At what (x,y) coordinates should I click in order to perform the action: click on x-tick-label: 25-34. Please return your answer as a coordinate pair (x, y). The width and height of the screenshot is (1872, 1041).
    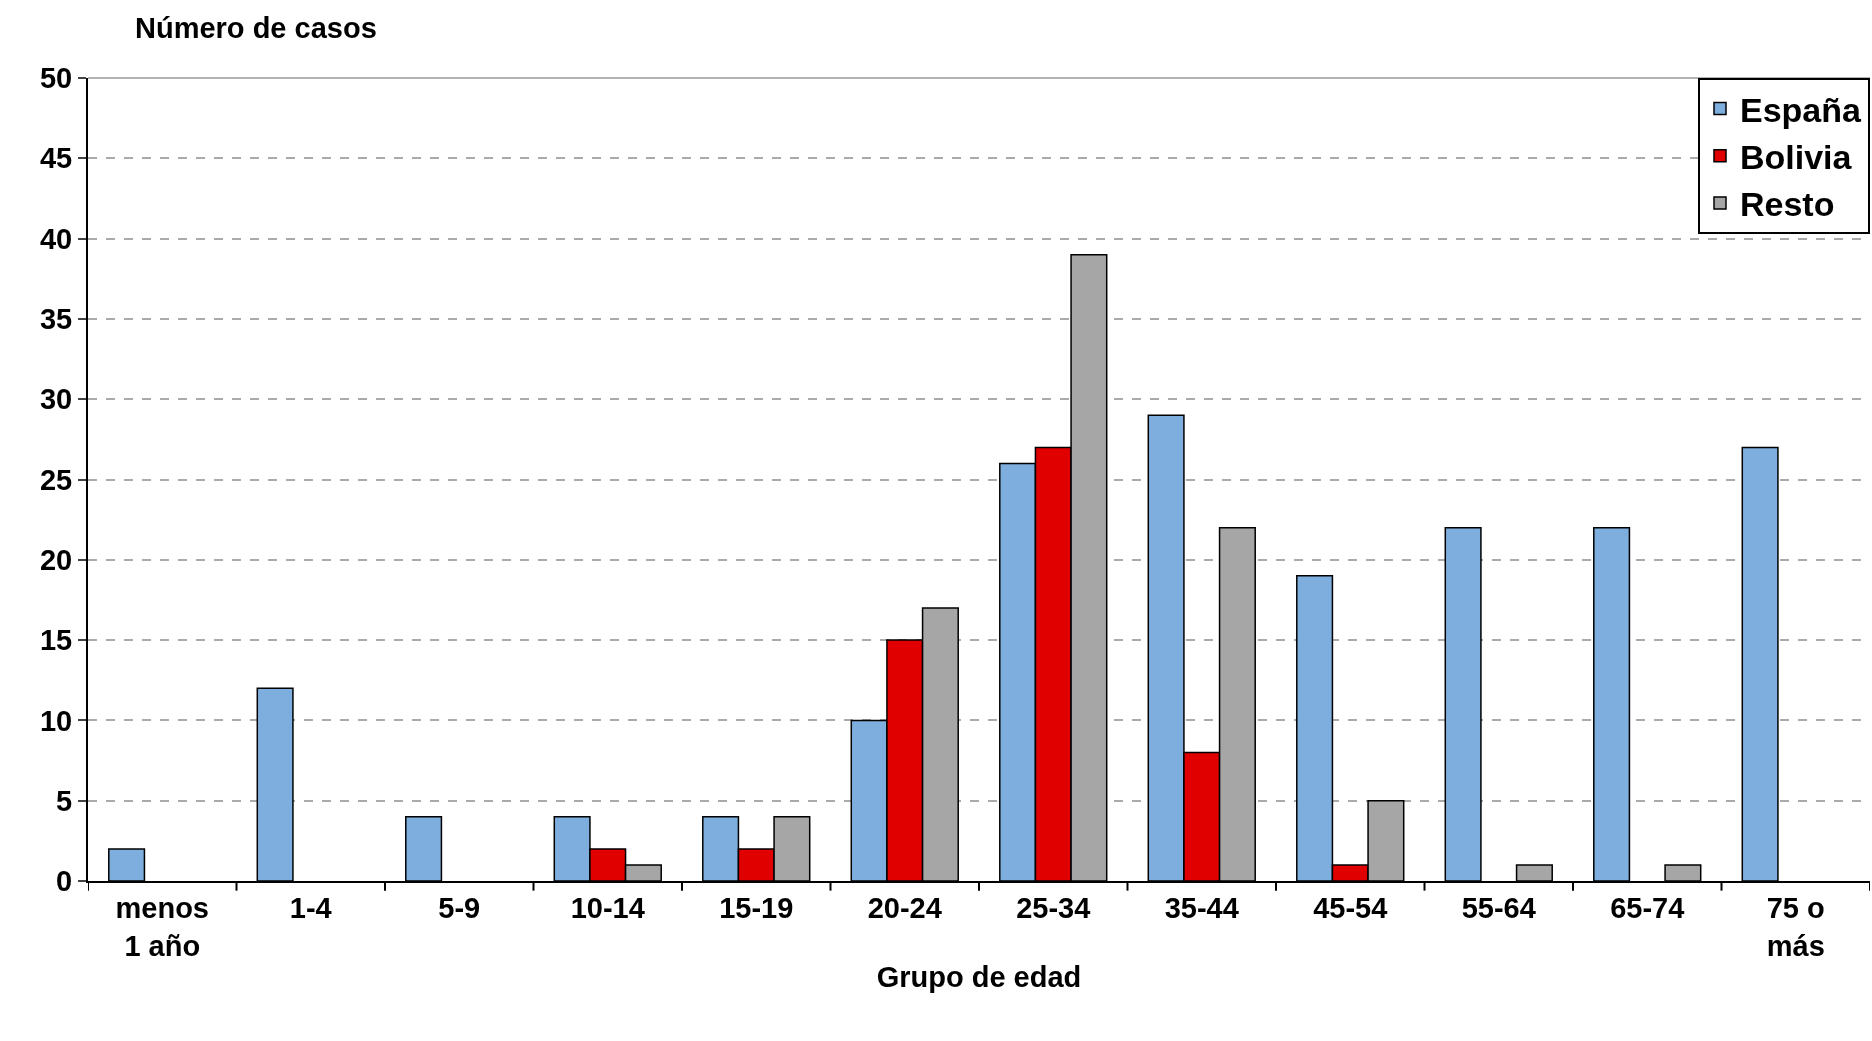
    Looking at the image, I should click on (1053, 907).